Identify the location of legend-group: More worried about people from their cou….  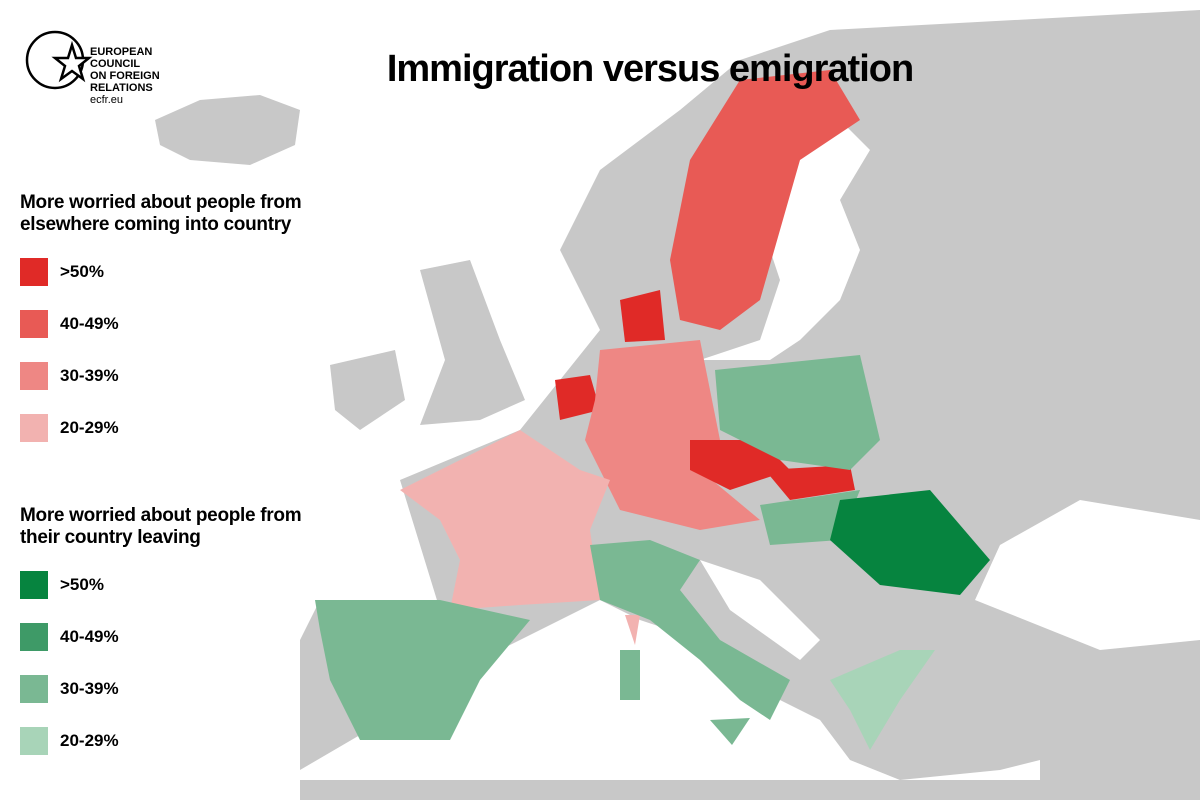
(165, 642).